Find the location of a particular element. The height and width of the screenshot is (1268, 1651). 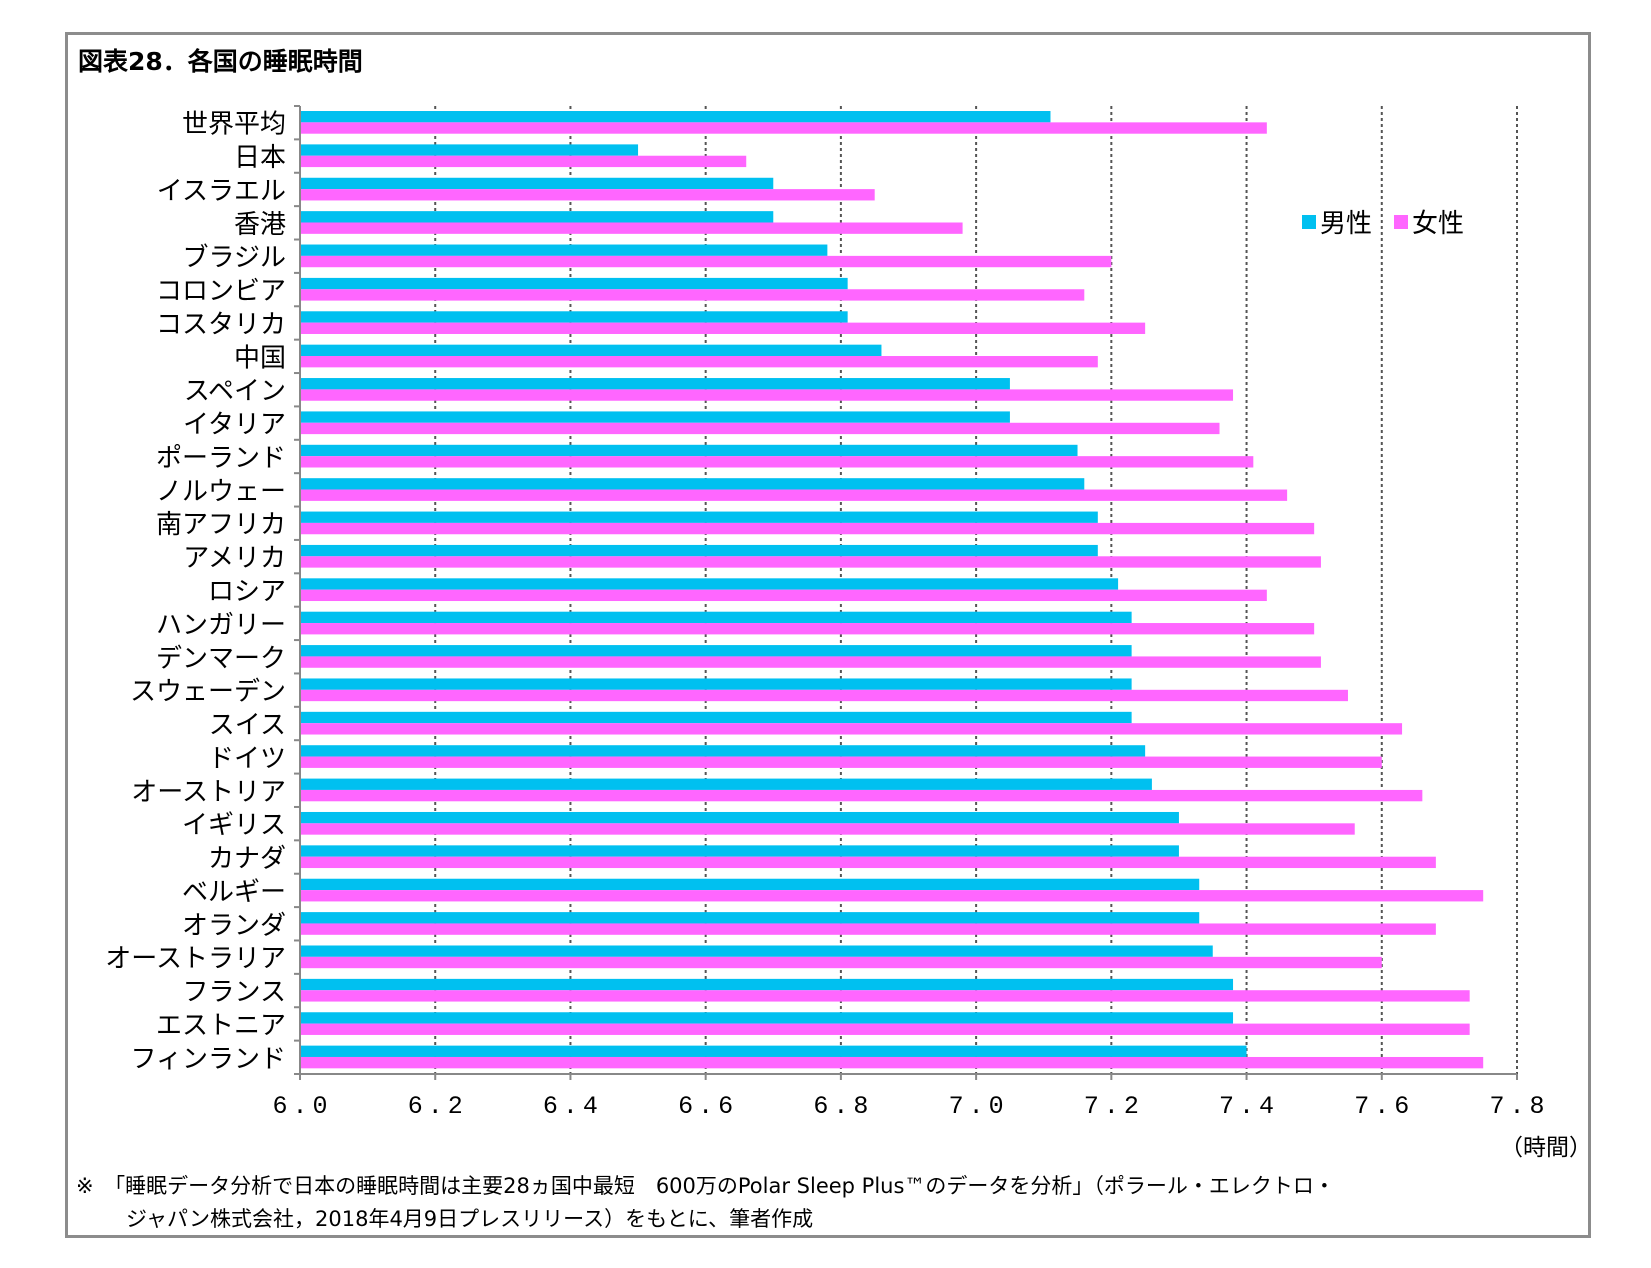

y-tick-label: ロシア is located at coordinates (247, 592).